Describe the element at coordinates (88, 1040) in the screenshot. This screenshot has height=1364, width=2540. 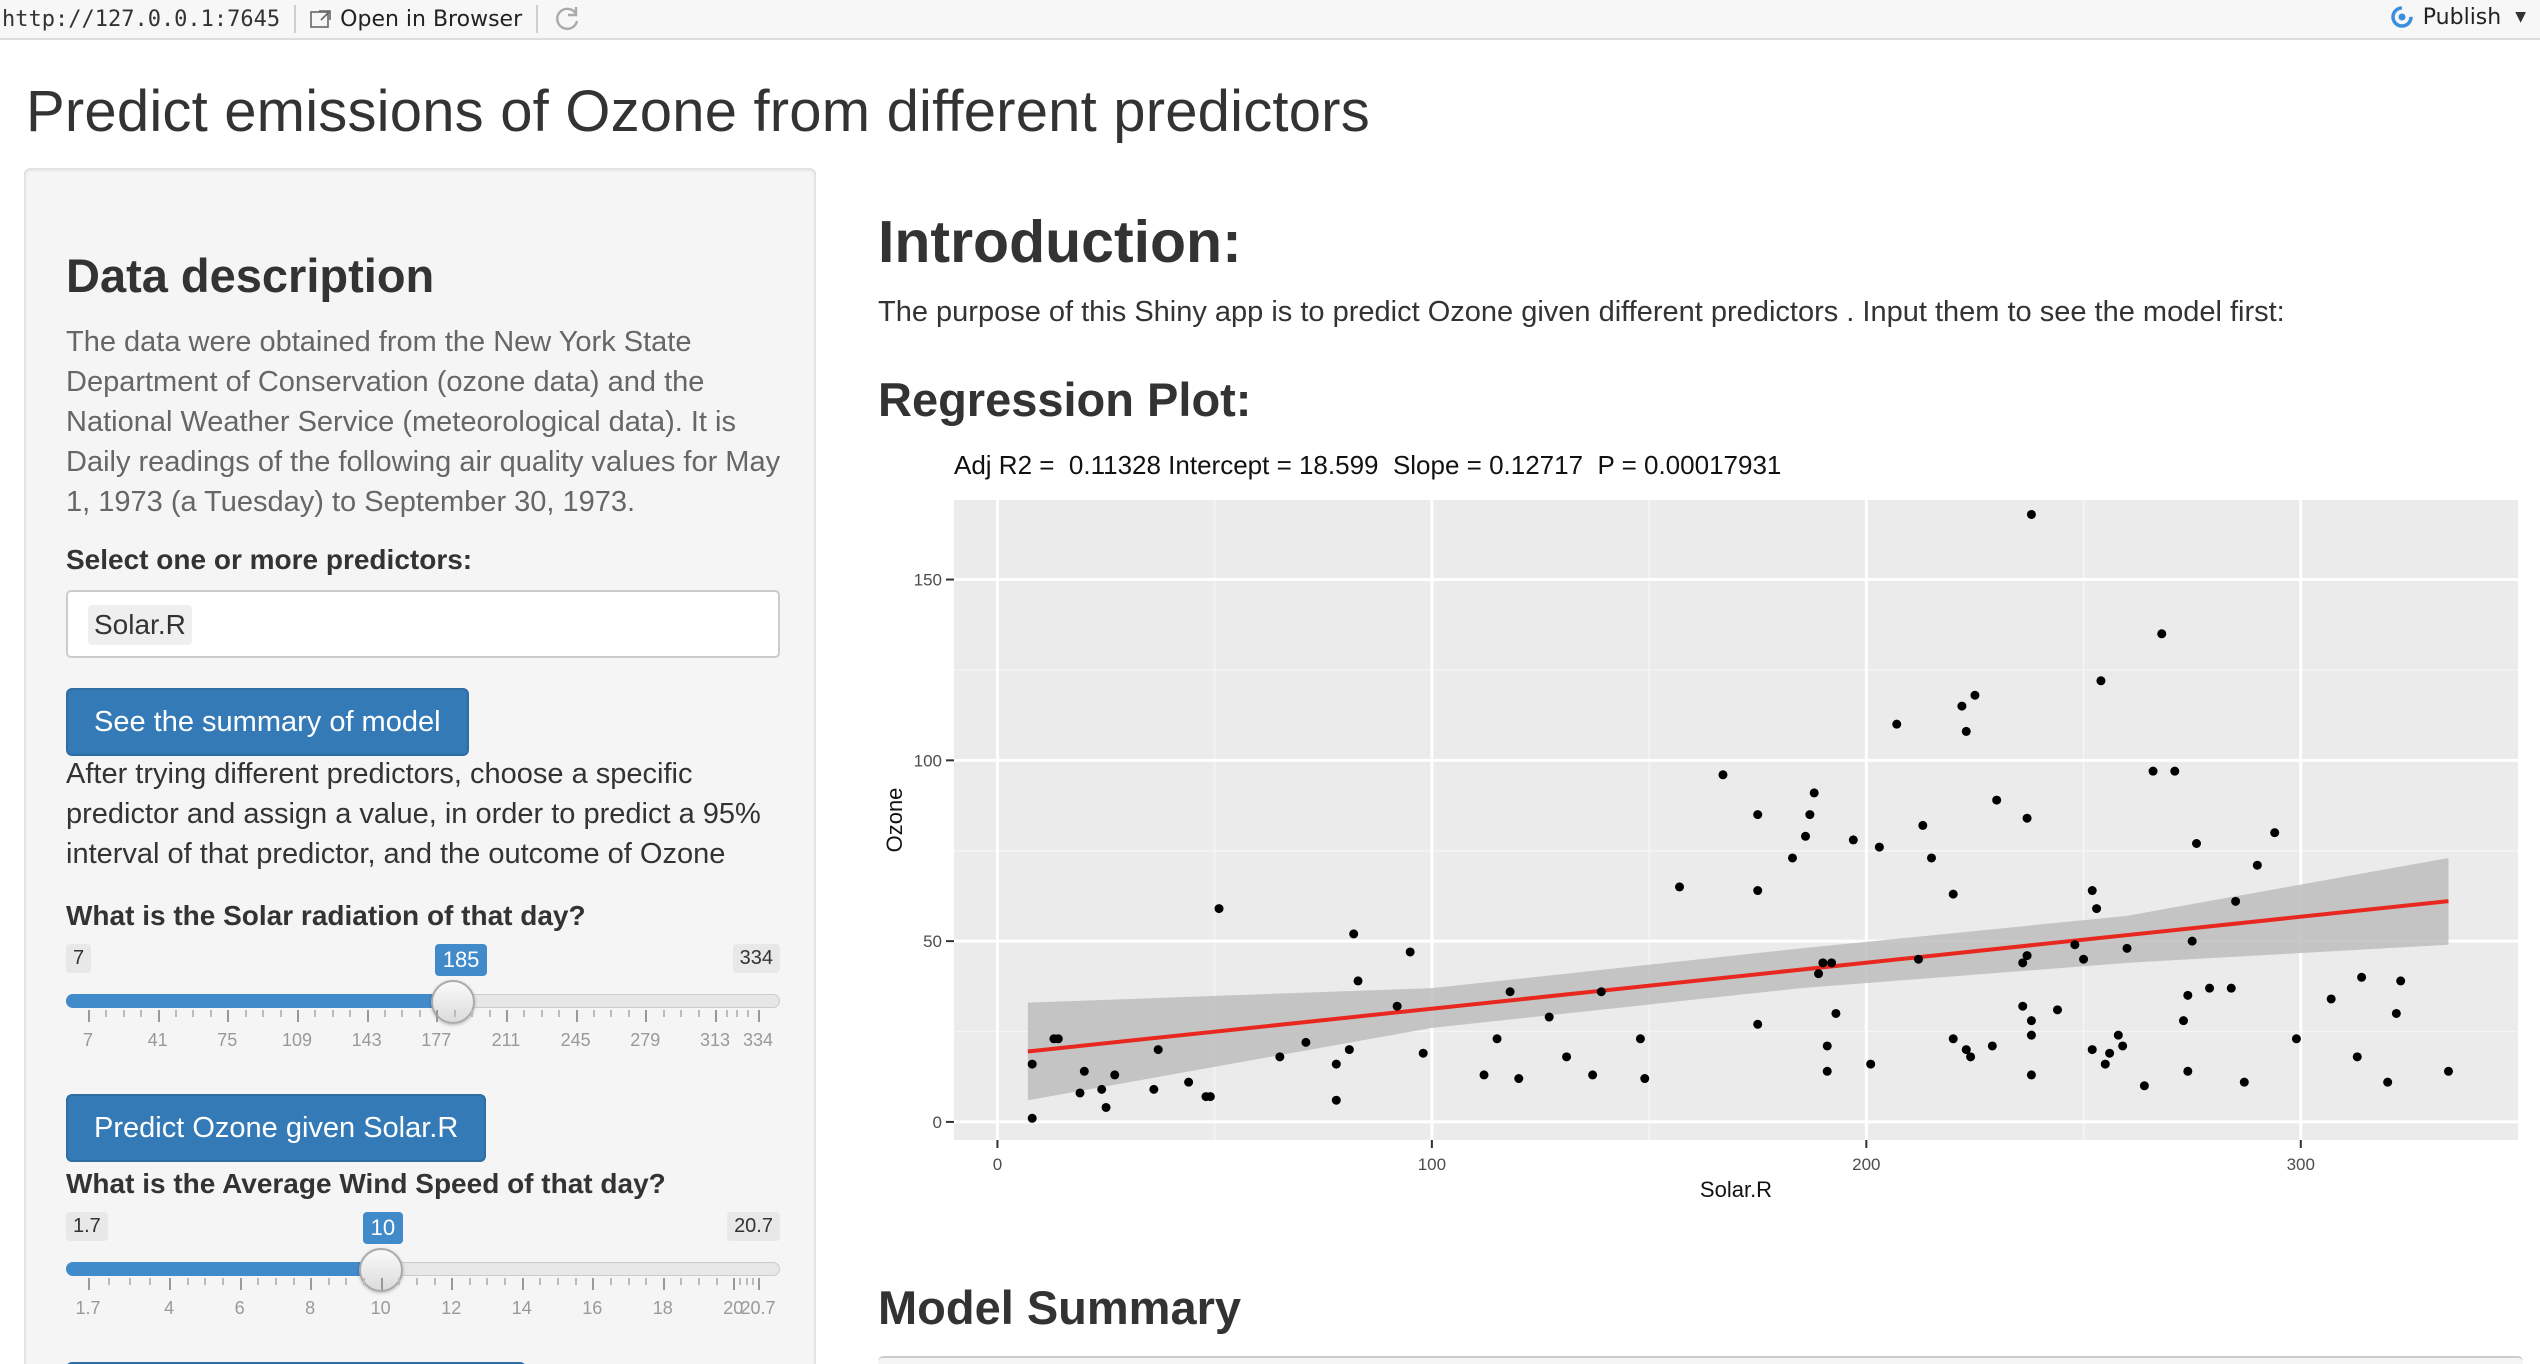
I see `slider-tick-label: 7` at that location.